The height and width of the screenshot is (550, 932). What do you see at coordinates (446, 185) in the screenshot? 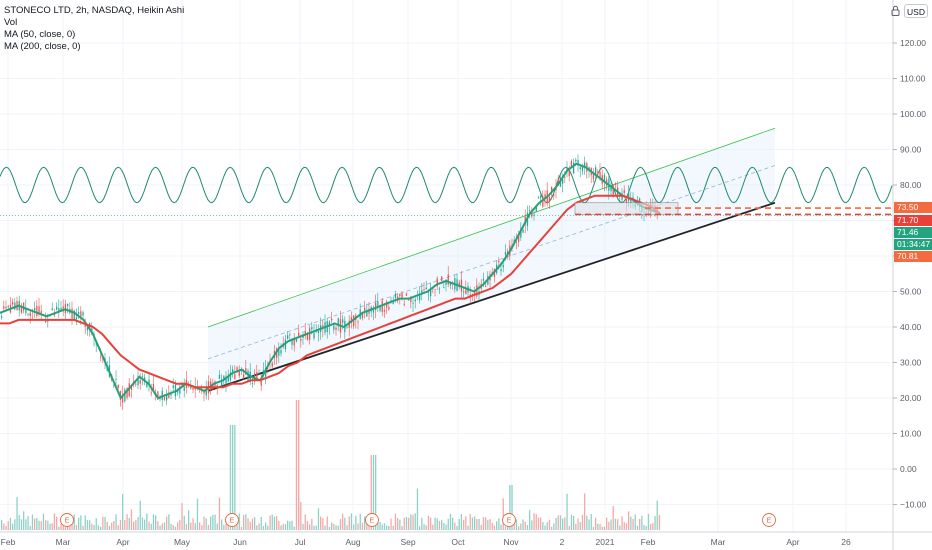
I see `sine-wave` at bounding box center [446, 185].